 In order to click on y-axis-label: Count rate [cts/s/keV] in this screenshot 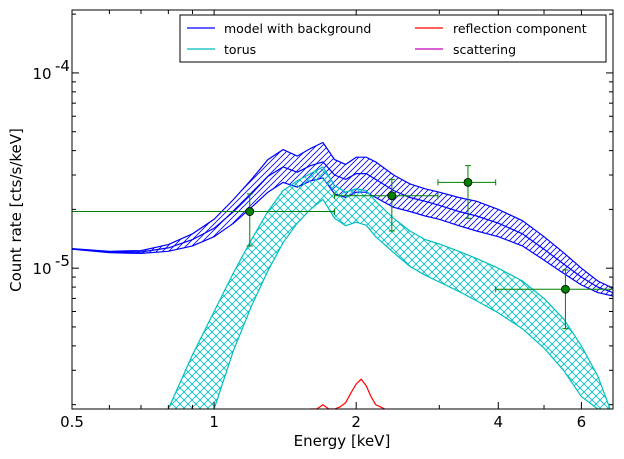, I will do `click(16, 210)`.